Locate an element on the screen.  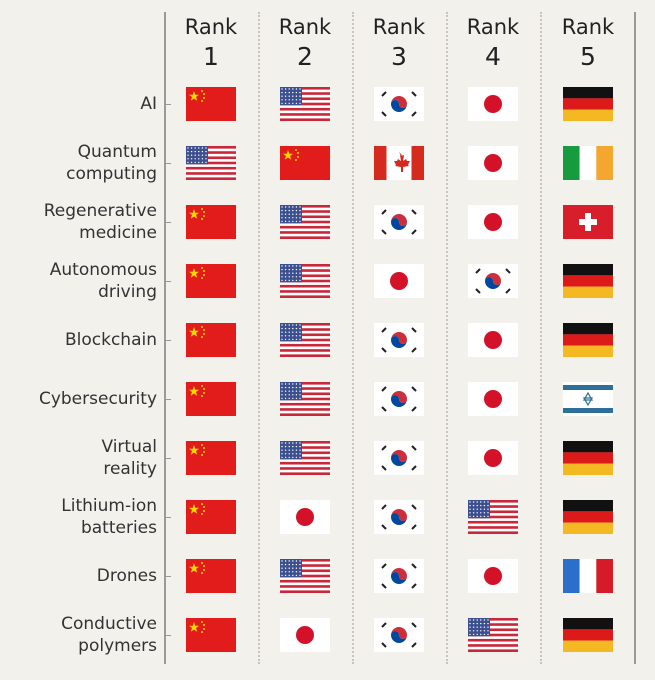
row-label-line: AI is located at coordinates (148, 104).